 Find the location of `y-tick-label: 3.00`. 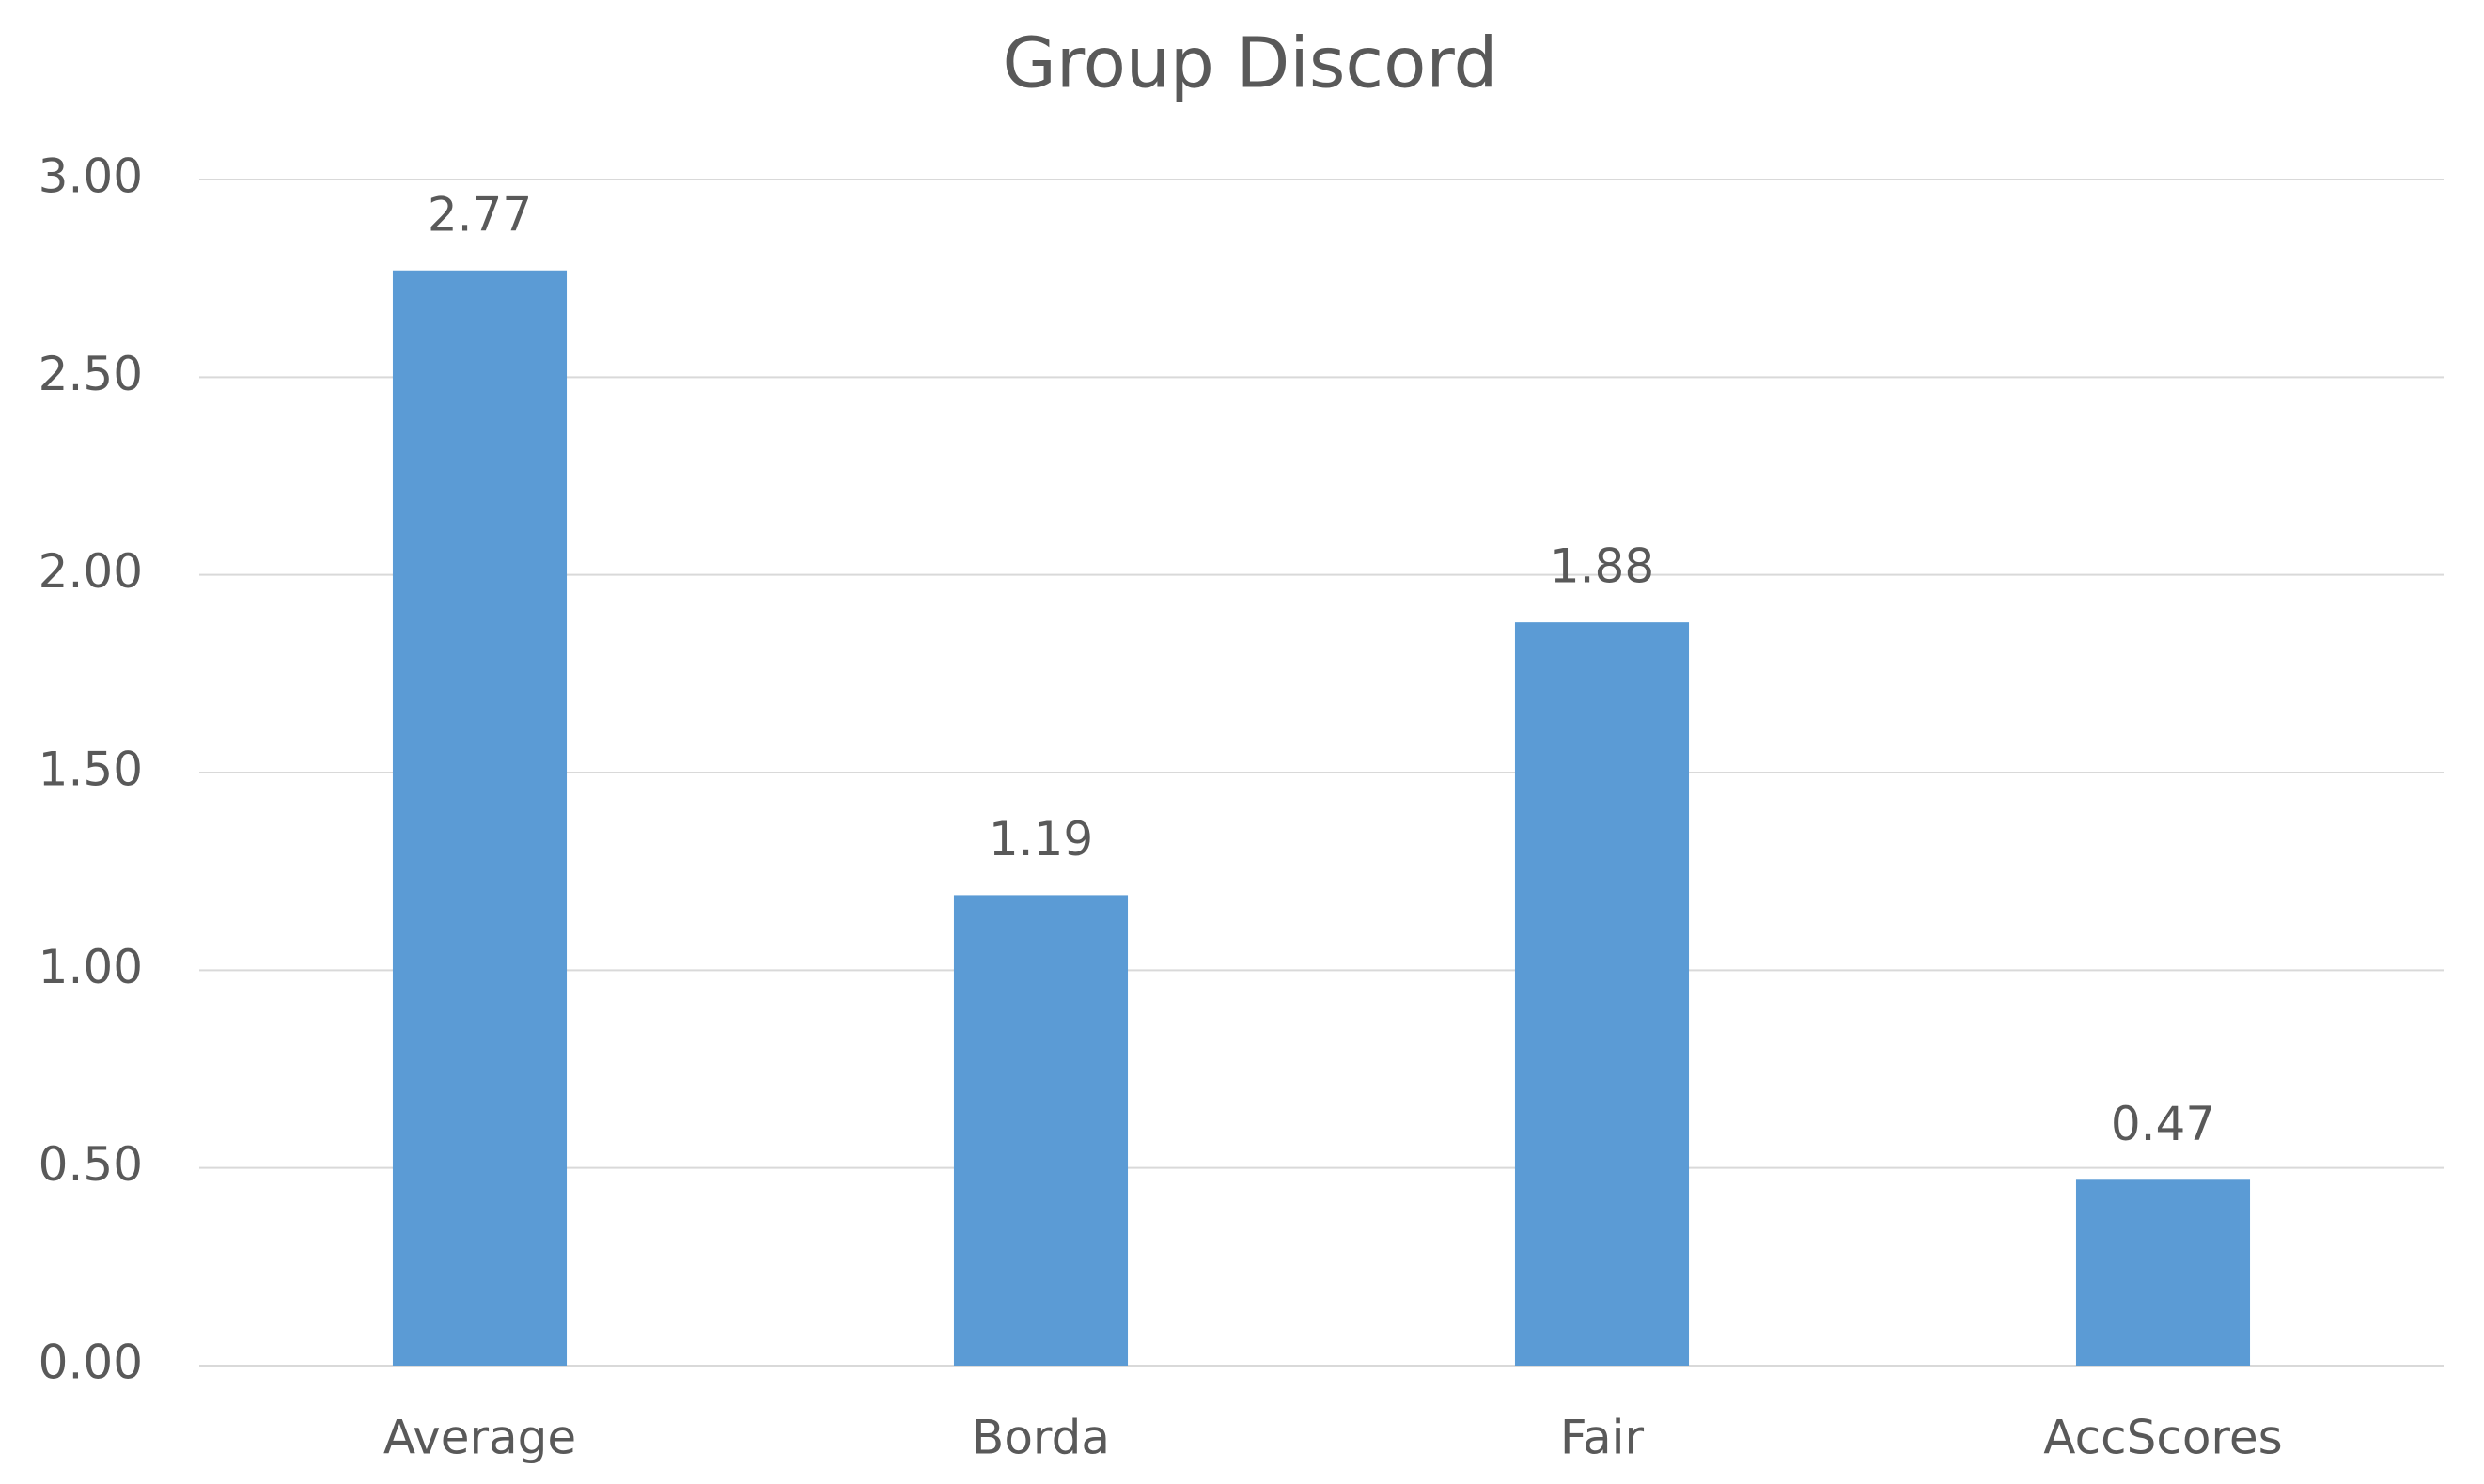

y-tick-label: 3.00 is located at coordinates (91, 176).